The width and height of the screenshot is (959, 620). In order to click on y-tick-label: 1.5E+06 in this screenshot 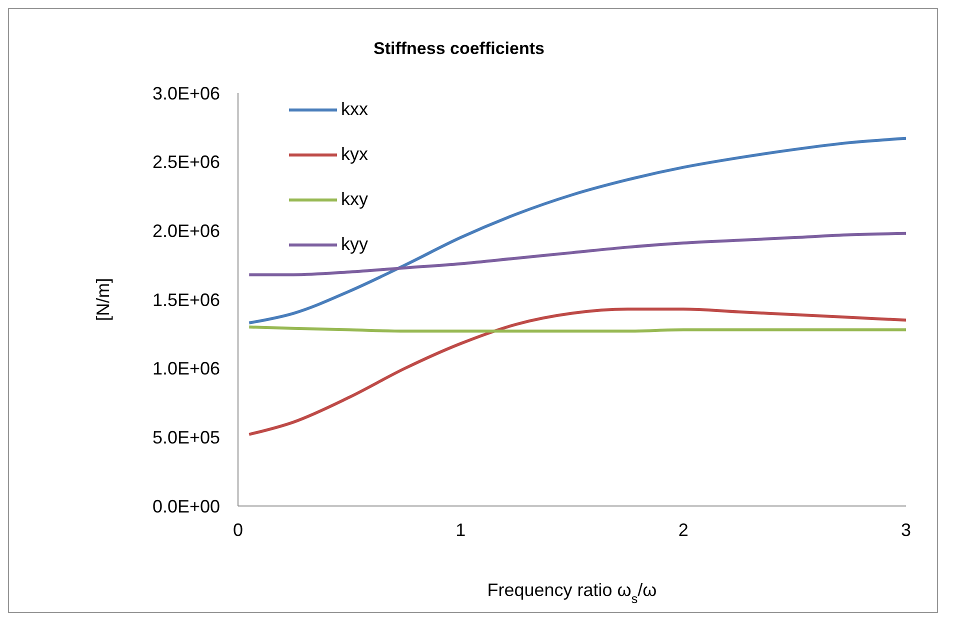, I will do `click(186, 300)`.